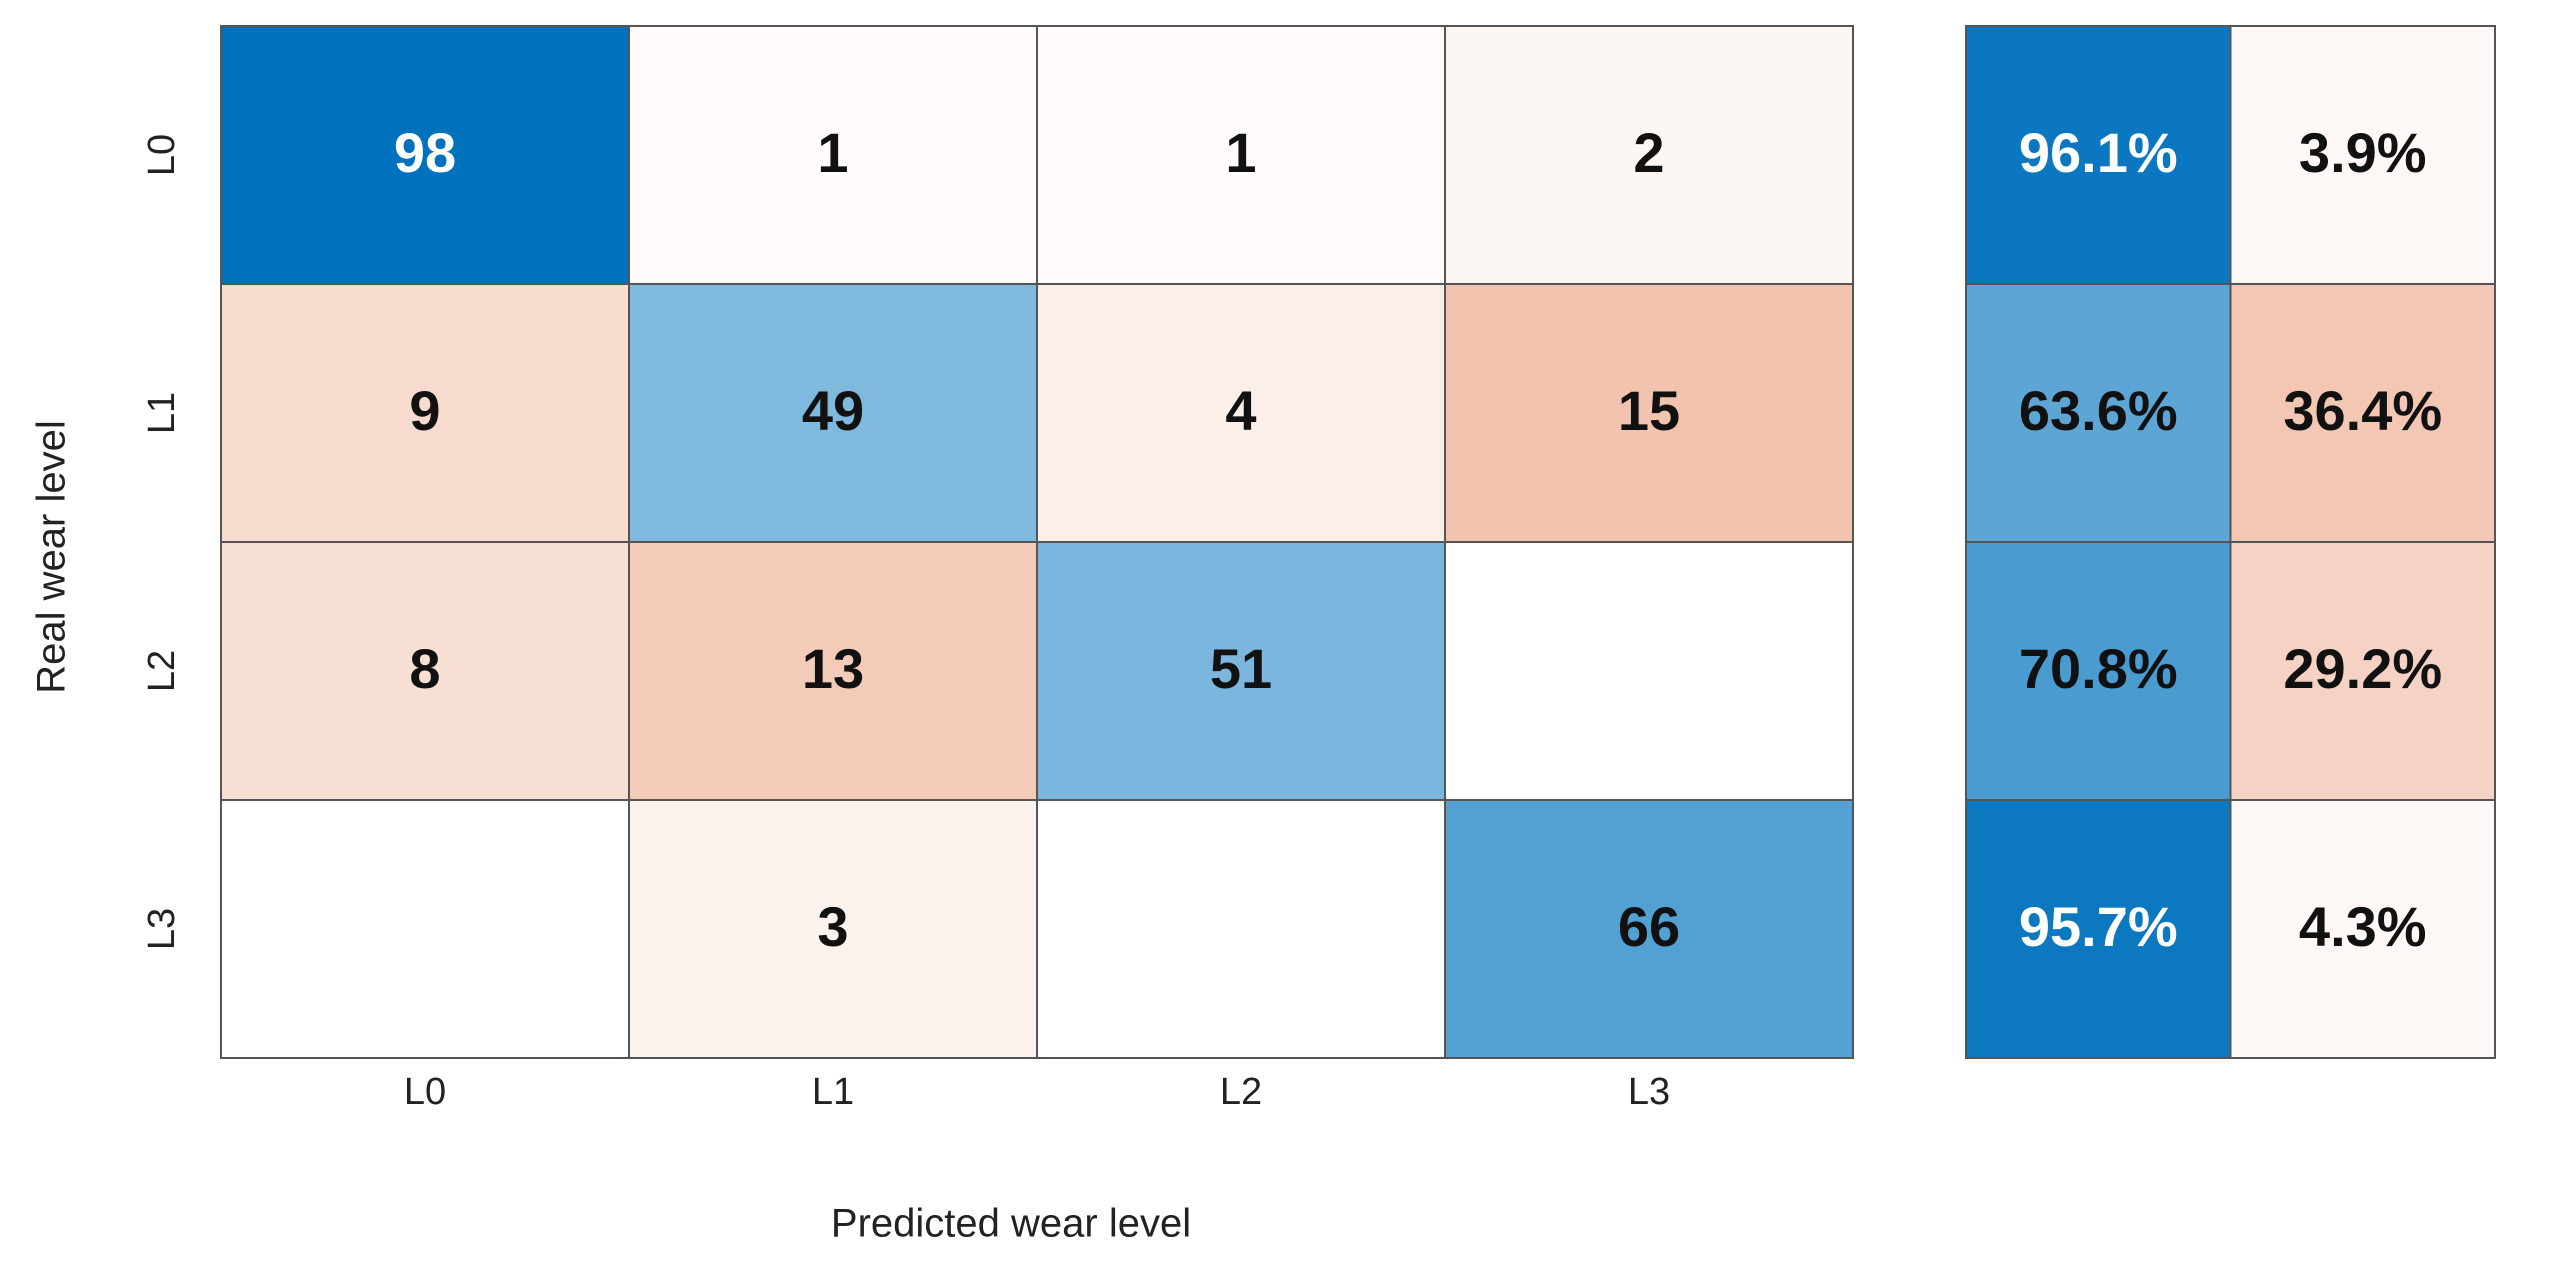  I want to click on x-tick-label: L1, so click(833, 1092).